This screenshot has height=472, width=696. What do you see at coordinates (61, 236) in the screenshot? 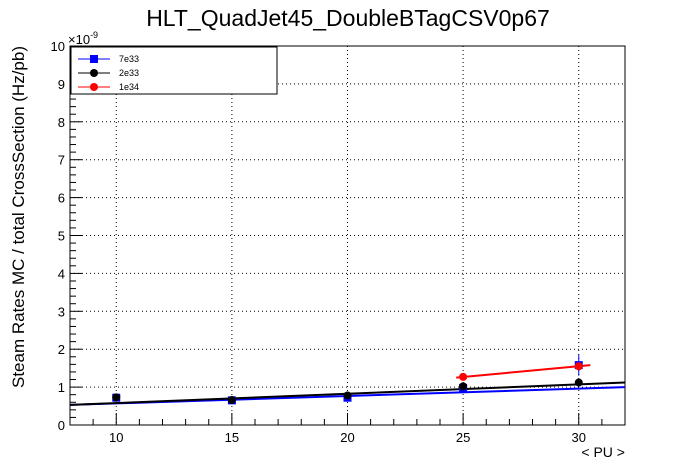
I see `y-tick-label: 5` at bounding box center [61, 236].